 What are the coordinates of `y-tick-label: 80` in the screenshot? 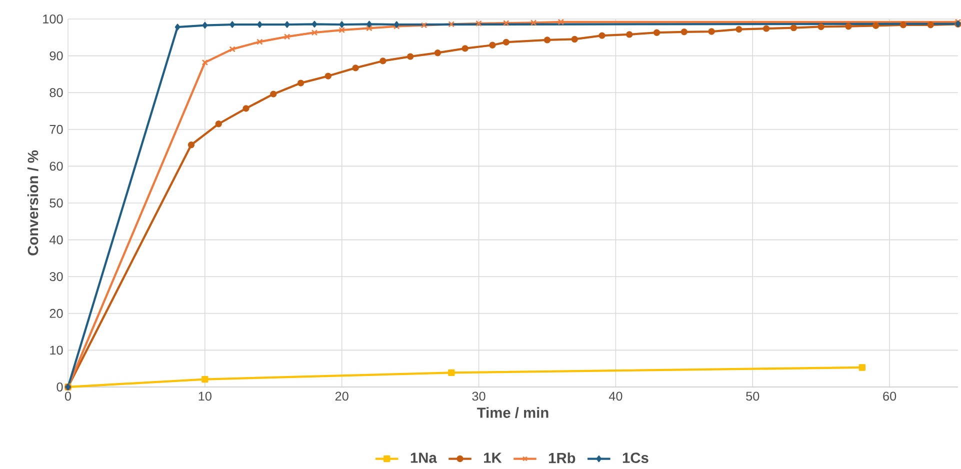 It's located at (56, 93).